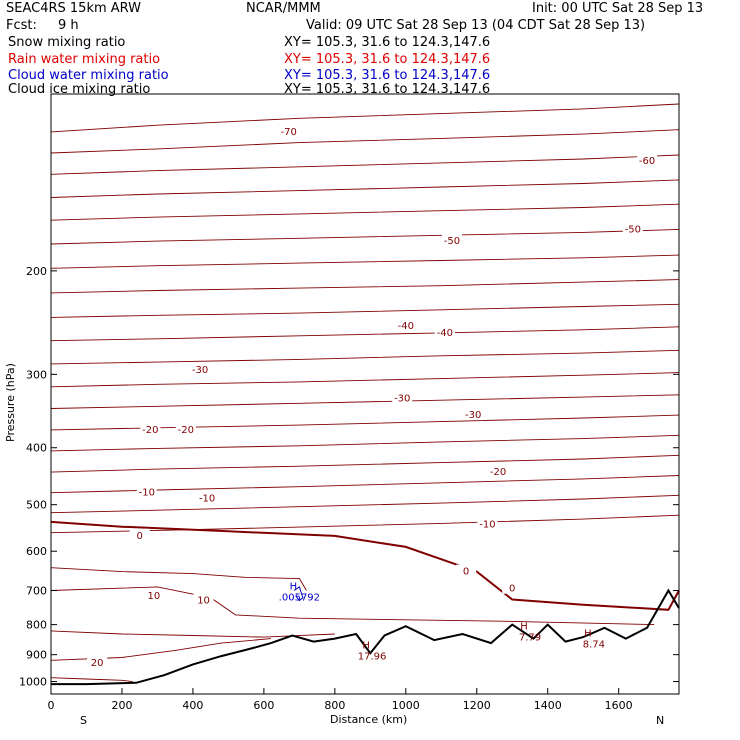 This screenshot has width=740, height=740. I want to click on y-tick-label: 1000, so click(33, 682).